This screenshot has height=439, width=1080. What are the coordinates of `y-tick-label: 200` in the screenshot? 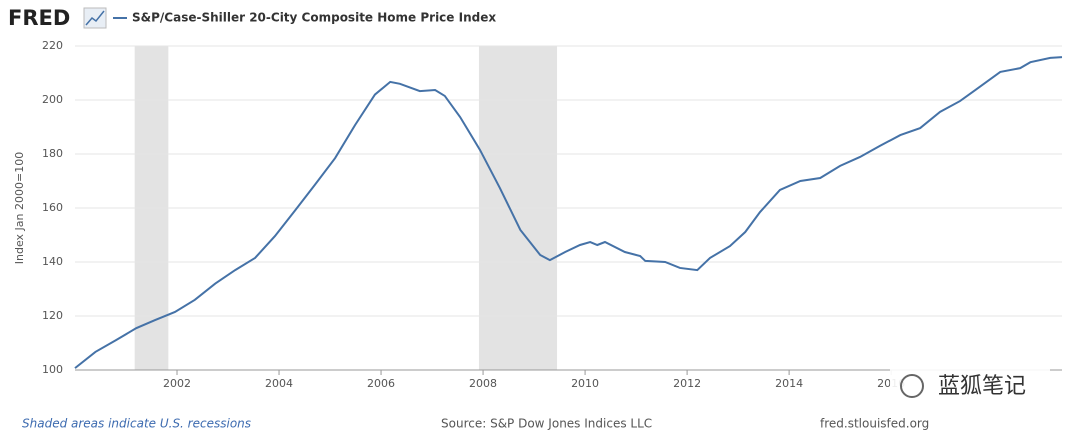 It's located at (52, 99).